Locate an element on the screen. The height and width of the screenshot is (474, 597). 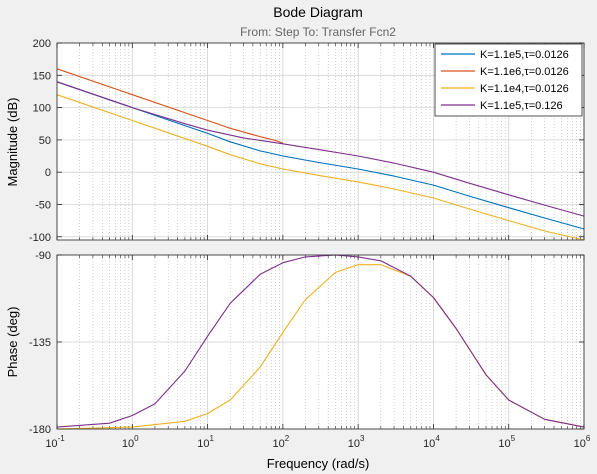
magnitude-y-tick-label: 100 is located at coordinates (42, 109).